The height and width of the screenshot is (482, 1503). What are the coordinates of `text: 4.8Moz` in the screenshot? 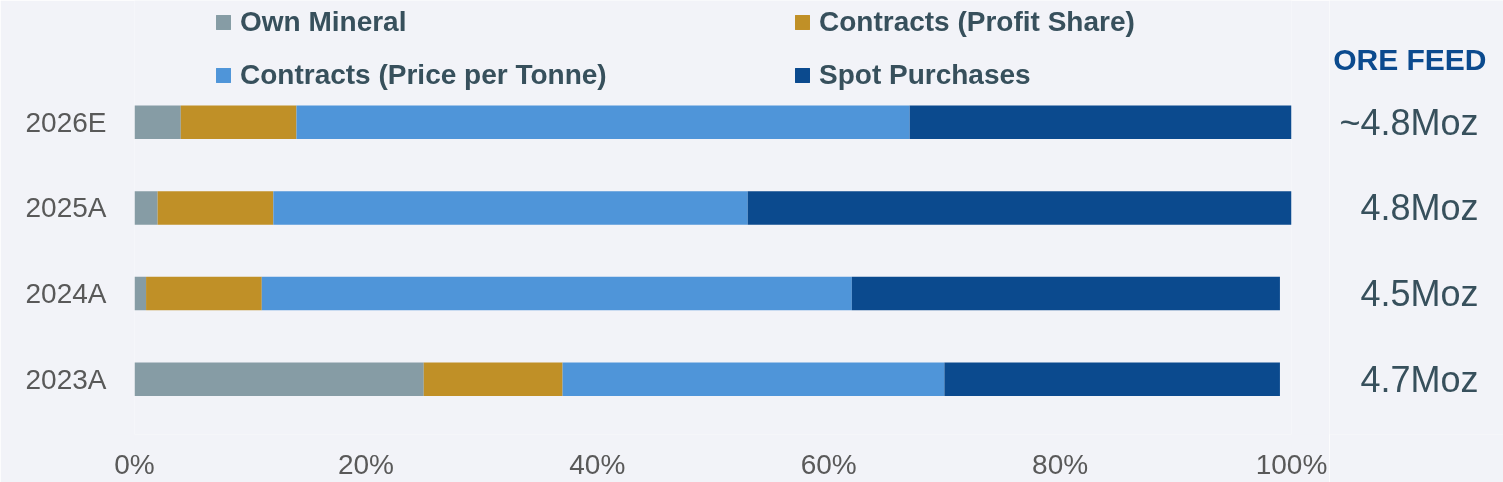 It's located at (1419, 208).